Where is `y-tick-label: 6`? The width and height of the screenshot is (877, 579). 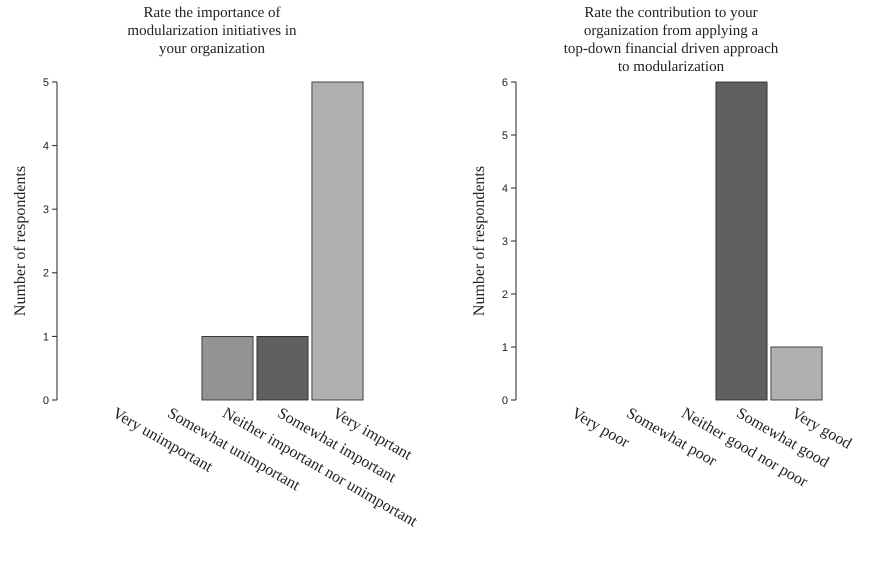 y-tick-label: 6 is located at coordinates (505, 82).